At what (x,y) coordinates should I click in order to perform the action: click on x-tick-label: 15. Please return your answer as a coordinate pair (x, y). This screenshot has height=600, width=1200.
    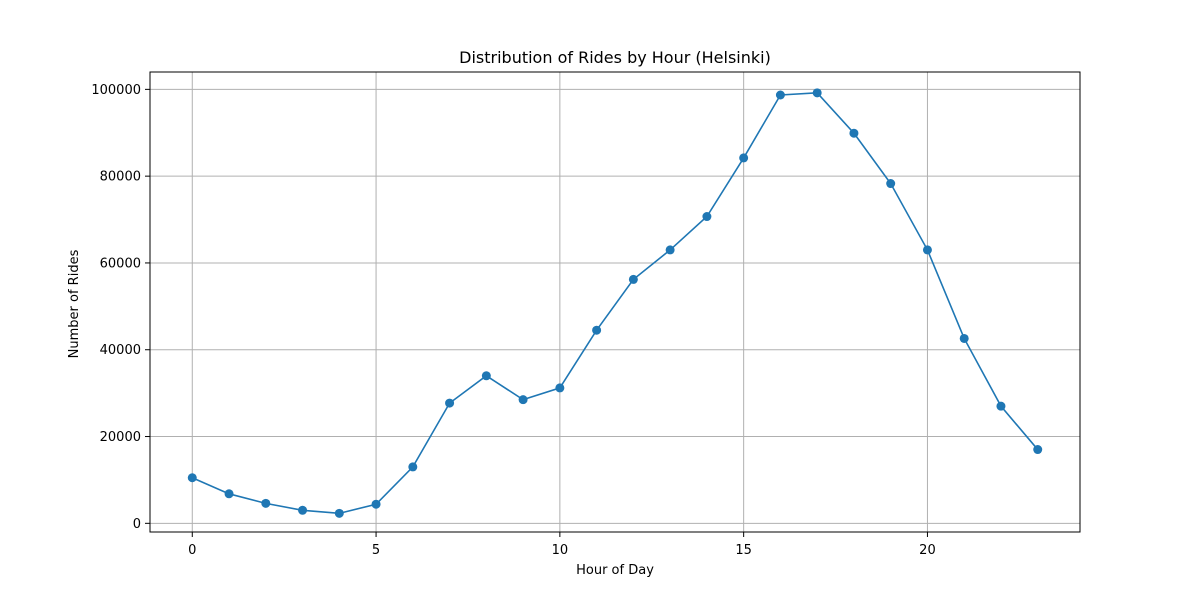
    Looking at the image, I should click on (743, 550).